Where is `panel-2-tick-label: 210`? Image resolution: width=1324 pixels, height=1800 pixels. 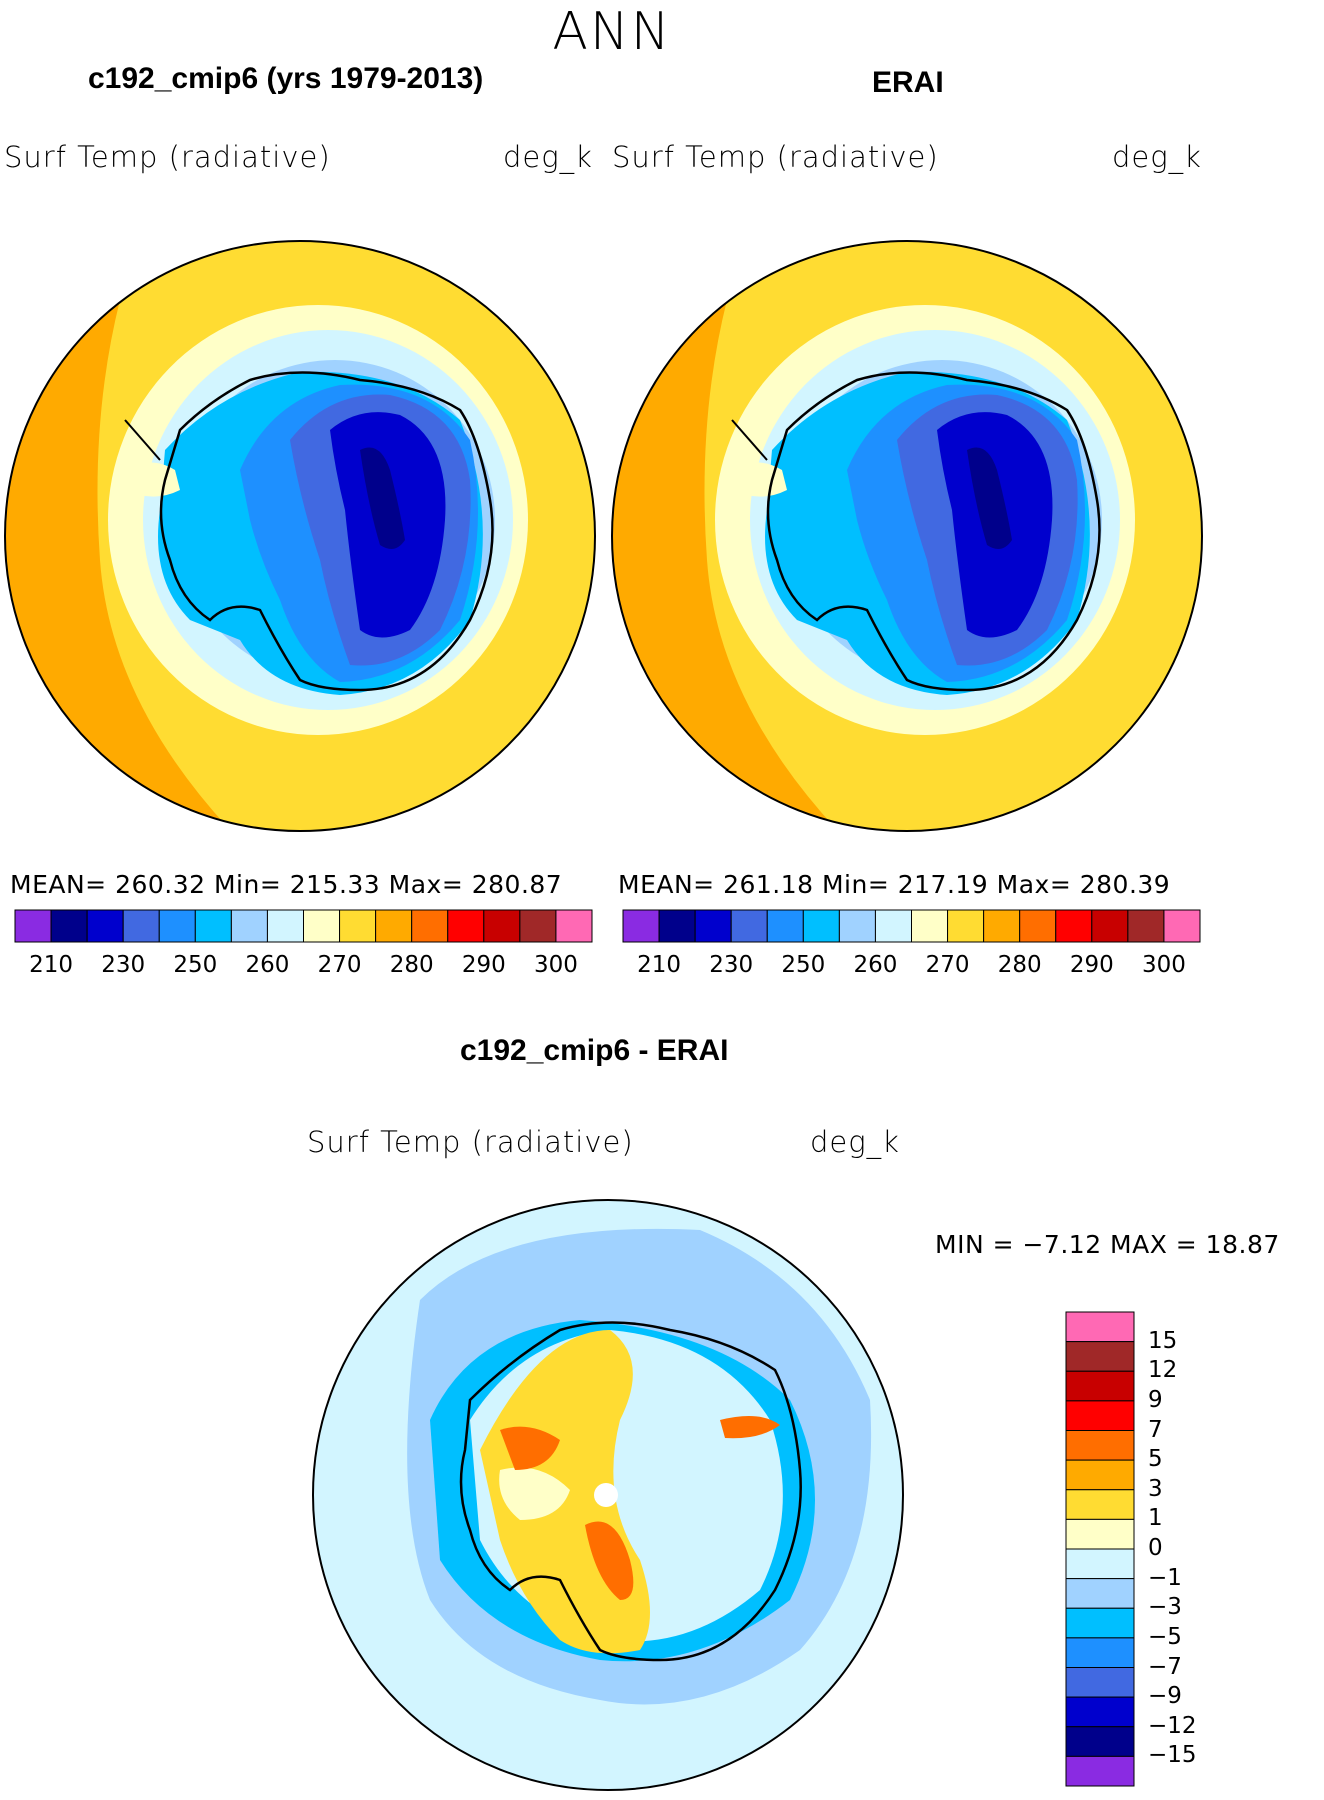 panel-2-tick-label: 210 is located at coordinates (659, 965).